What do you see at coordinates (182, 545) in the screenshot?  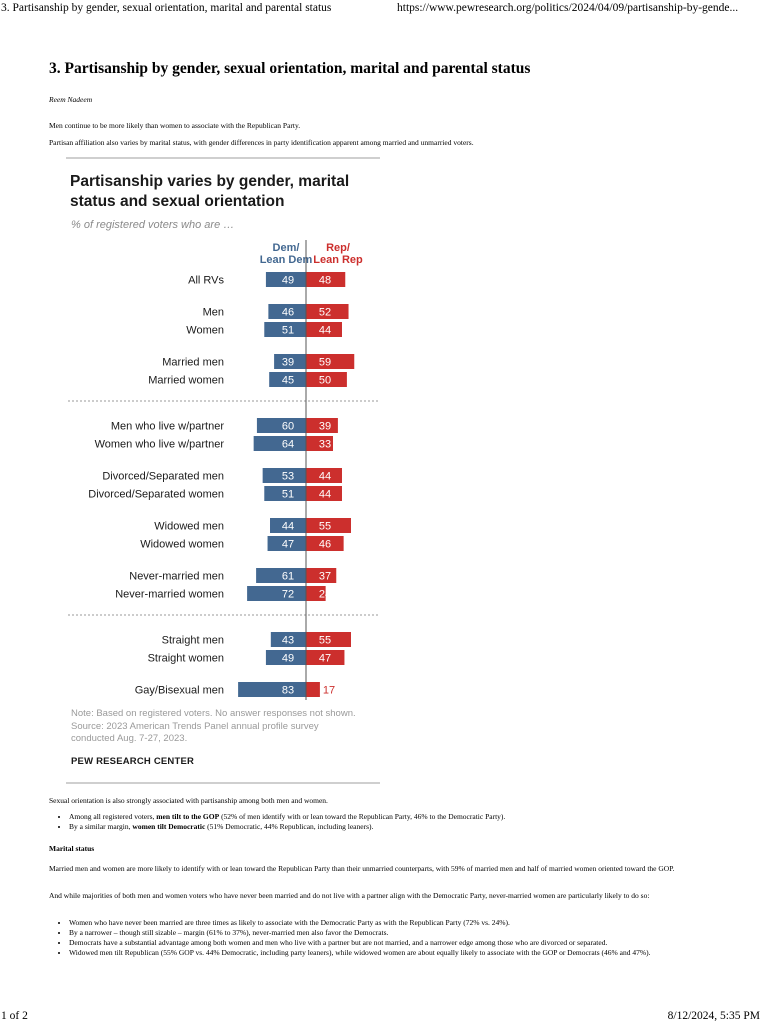 I see `row-label: Widowed women` at bounding box center [182, 545].